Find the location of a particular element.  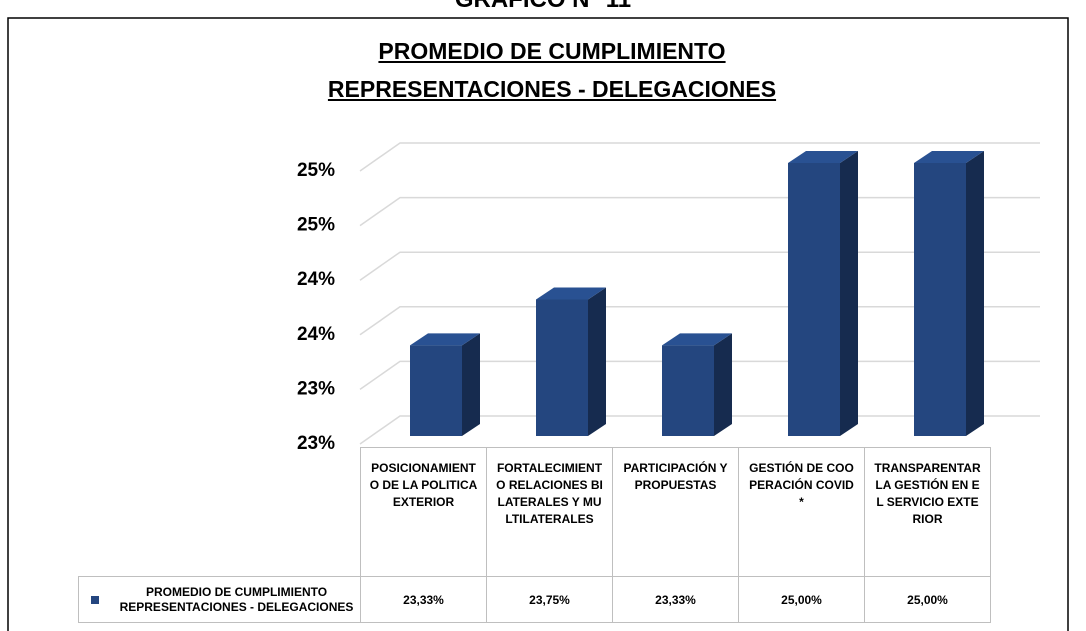

grid-line is located at coordinates (699, 157).